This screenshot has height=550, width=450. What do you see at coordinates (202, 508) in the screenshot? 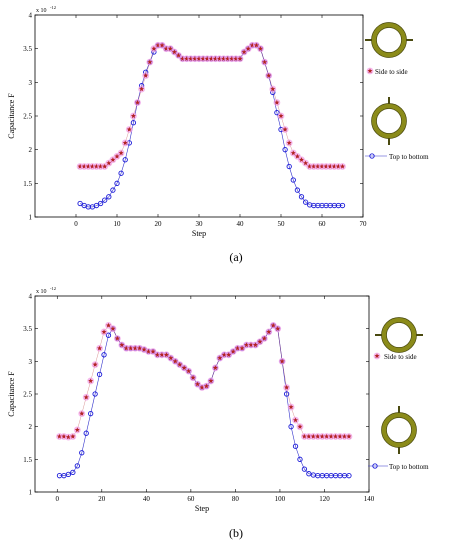
I see `chart-b-x-axis-label: Step` at bounding box center [202, 508].